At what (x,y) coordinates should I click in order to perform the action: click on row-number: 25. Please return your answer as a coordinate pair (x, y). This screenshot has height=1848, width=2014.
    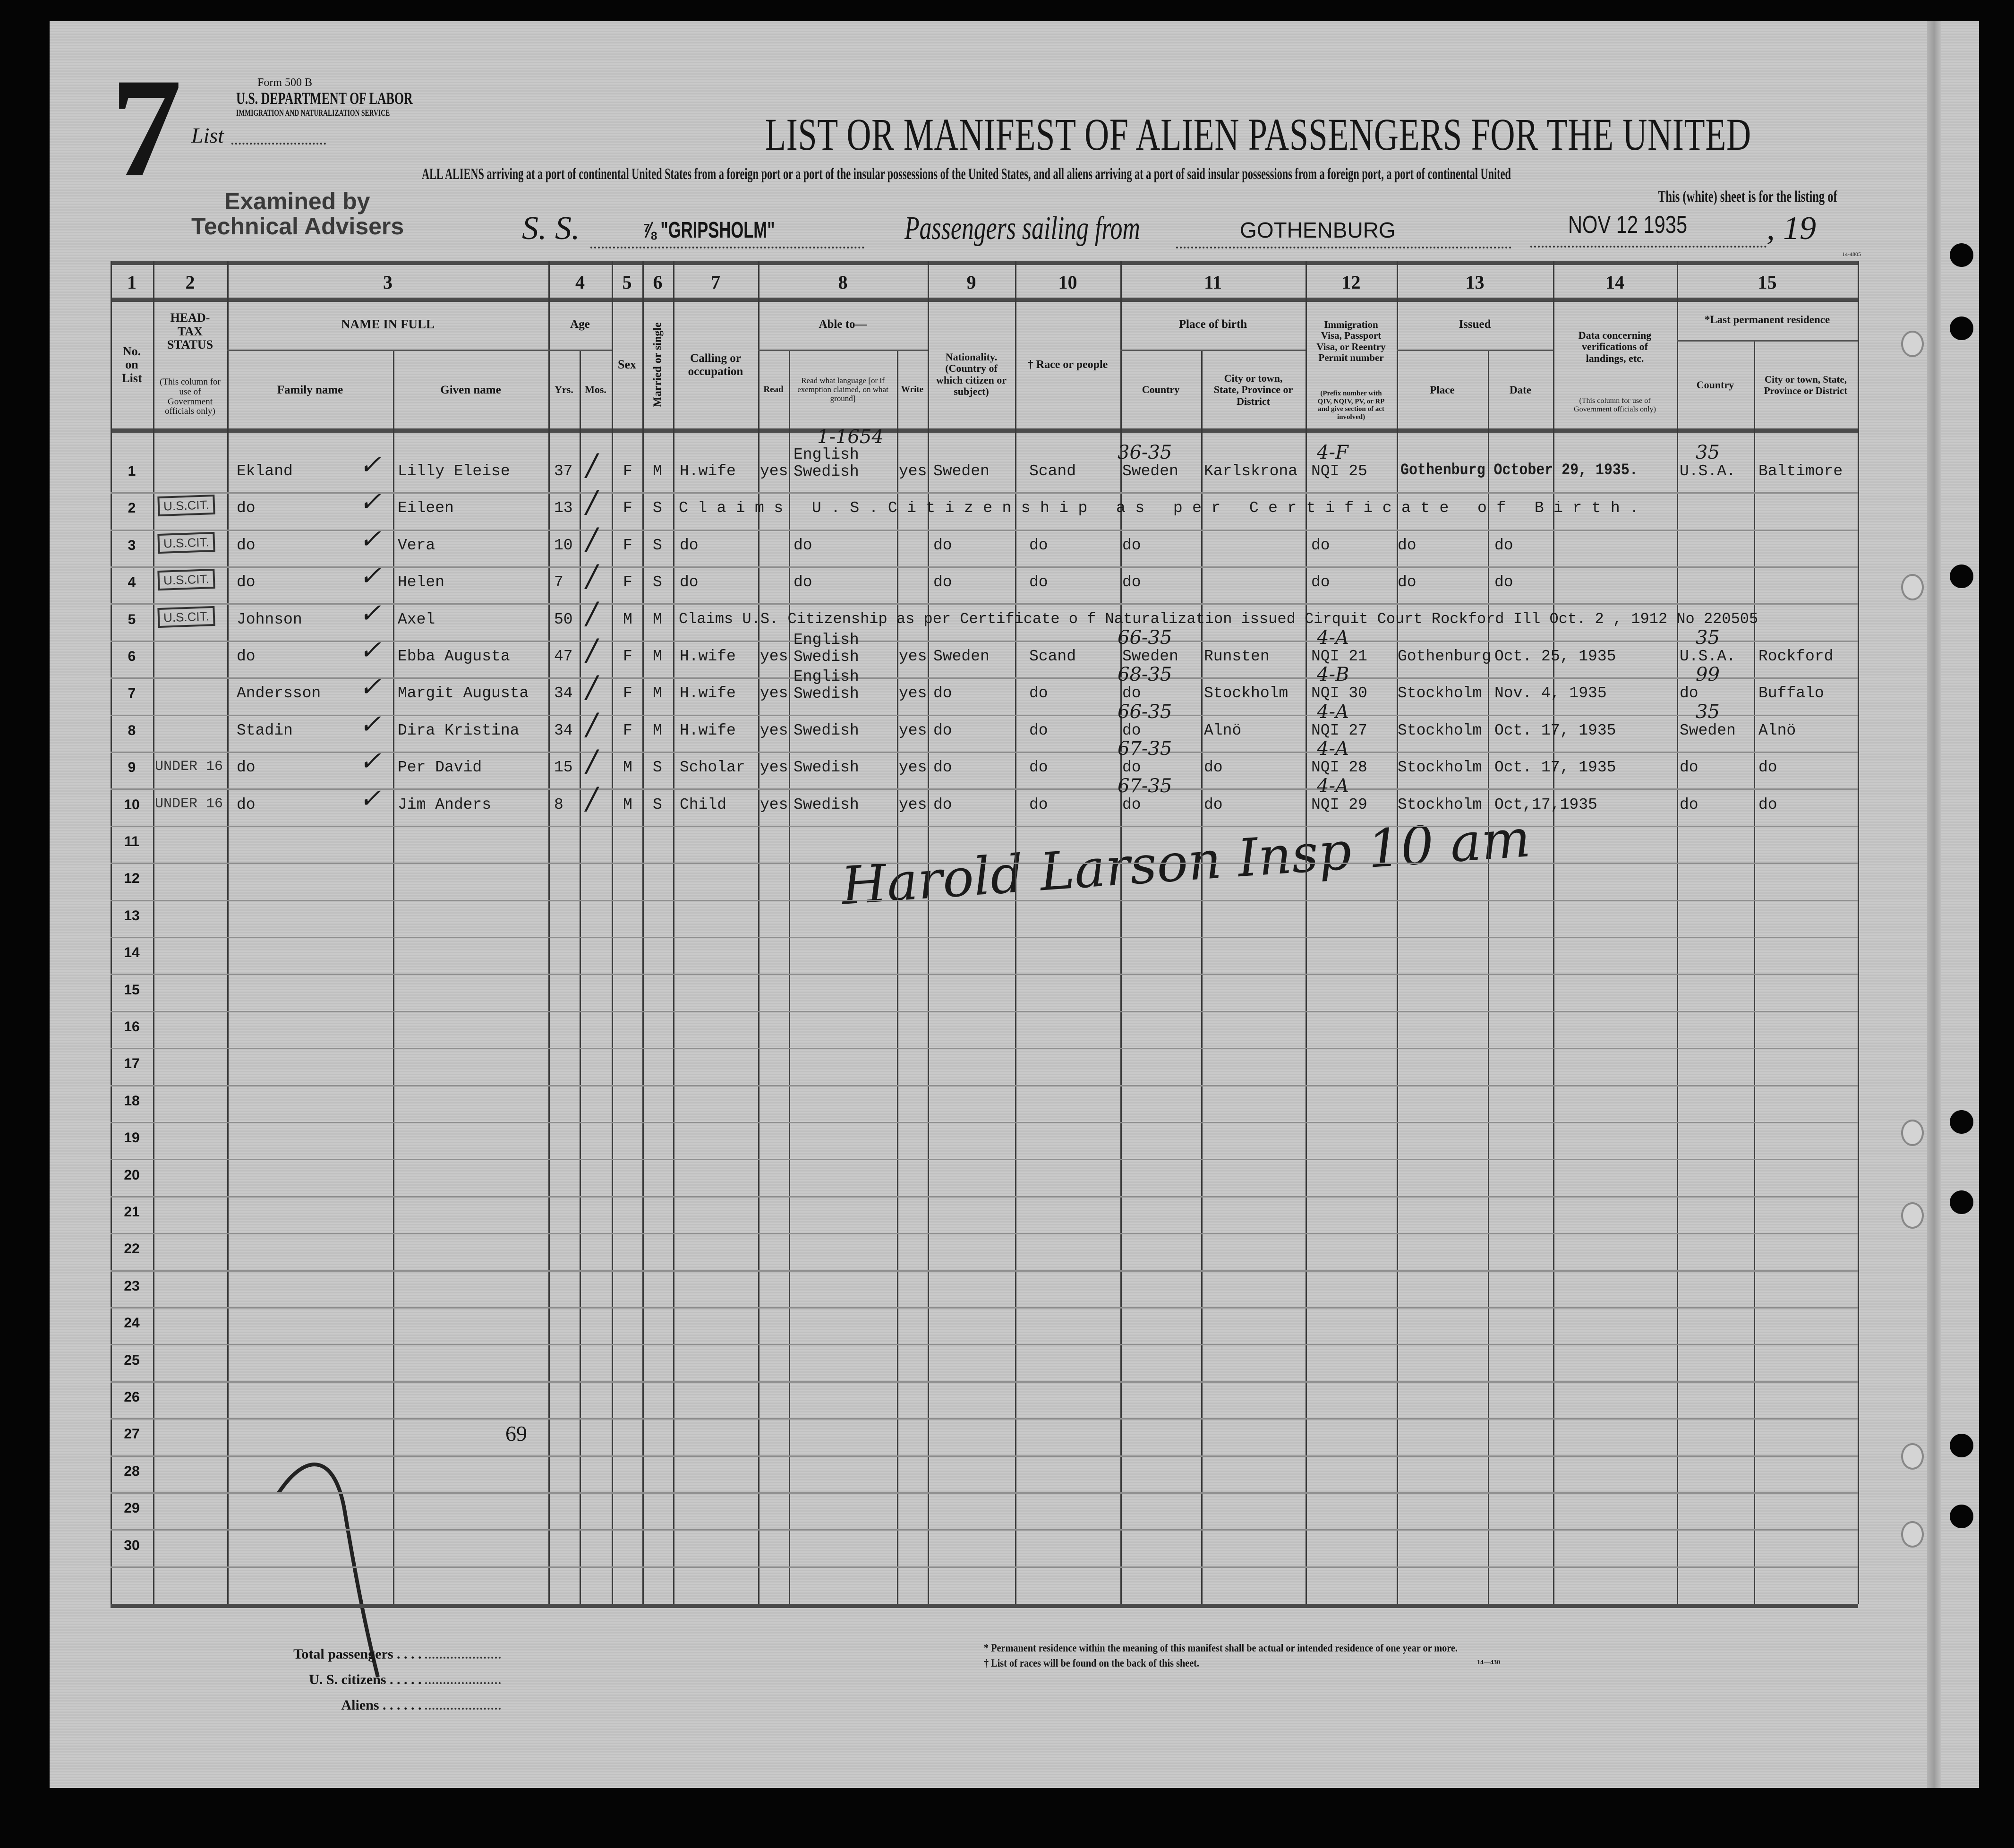
    Looking at the image, I should click on (132, 1360).